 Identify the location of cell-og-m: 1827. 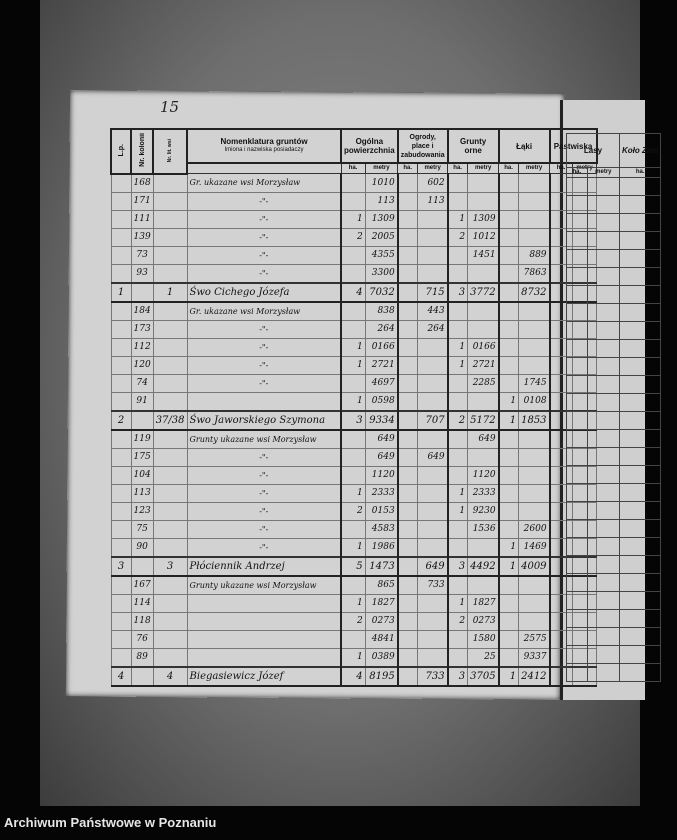
(381, 603).